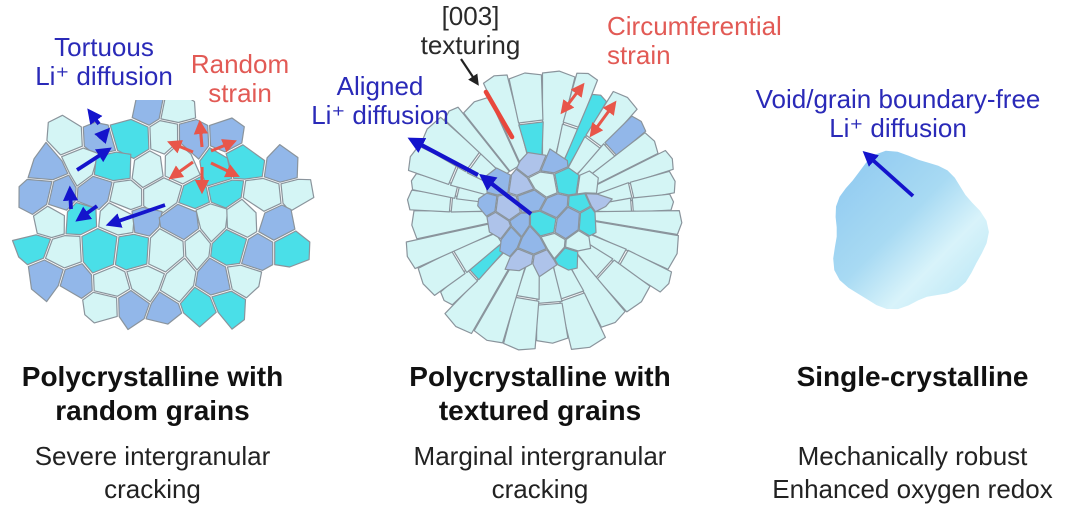 Image resolution: width=1080 pixels, height=509 pixels. Describe the element at coordinates (240, 64) in the screenshot. I see `label-line: Random` at that location.